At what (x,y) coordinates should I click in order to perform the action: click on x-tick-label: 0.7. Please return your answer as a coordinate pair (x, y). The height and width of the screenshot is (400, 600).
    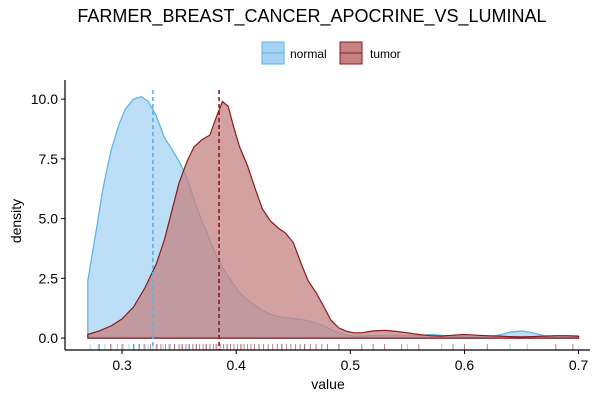
    Looking at the image, I should click on (579, 365).